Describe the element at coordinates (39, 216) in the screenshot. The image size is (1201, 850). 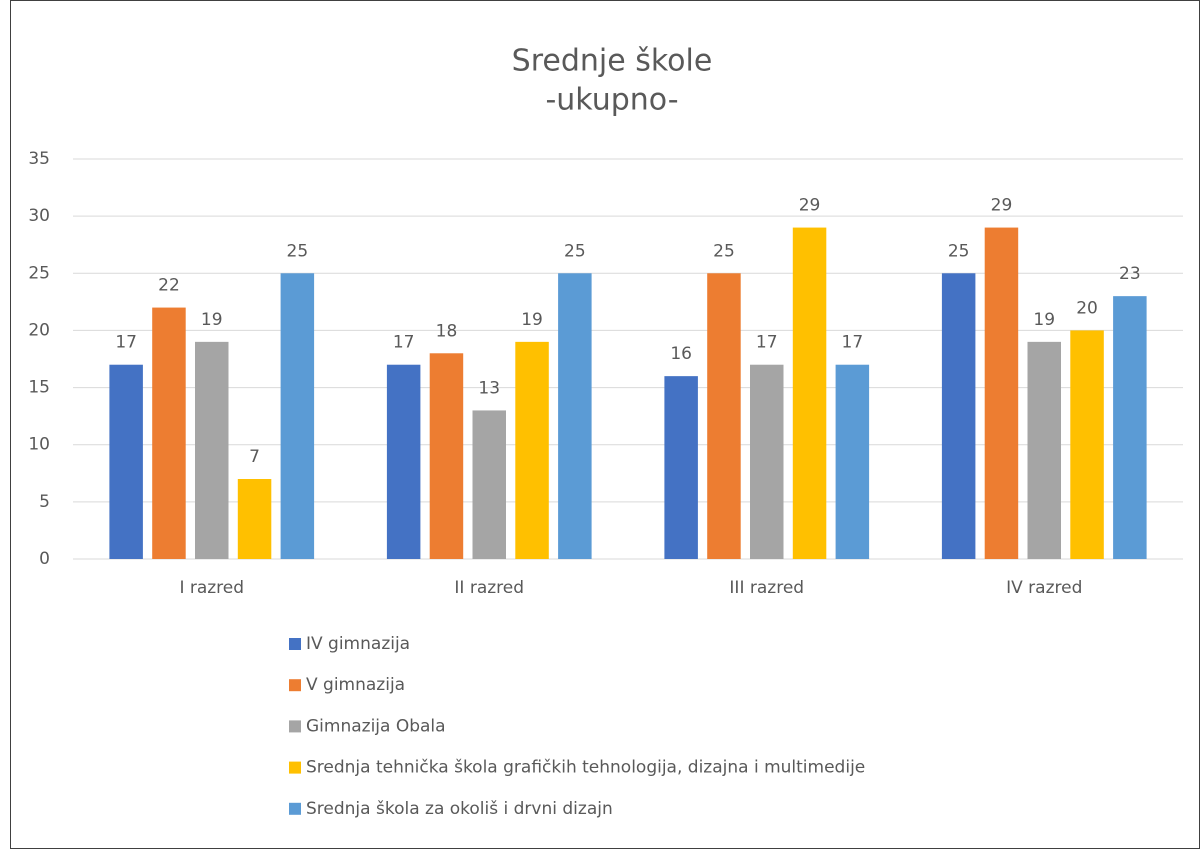
I see `y-tick-label: 30` at that location.